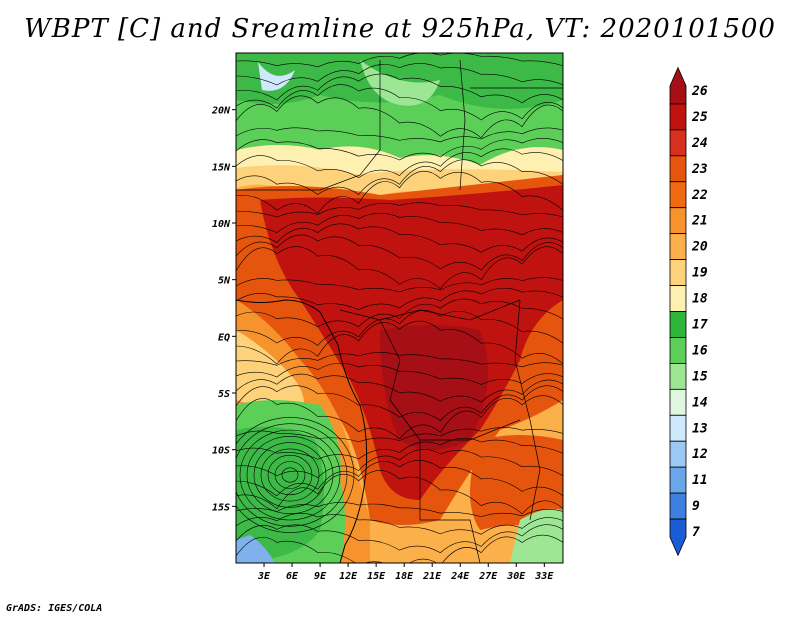  What do you see at coordinates (516, 576) in the screenshot?
I see `lon-tick-label: 30E` at bounding box center [516, 576].